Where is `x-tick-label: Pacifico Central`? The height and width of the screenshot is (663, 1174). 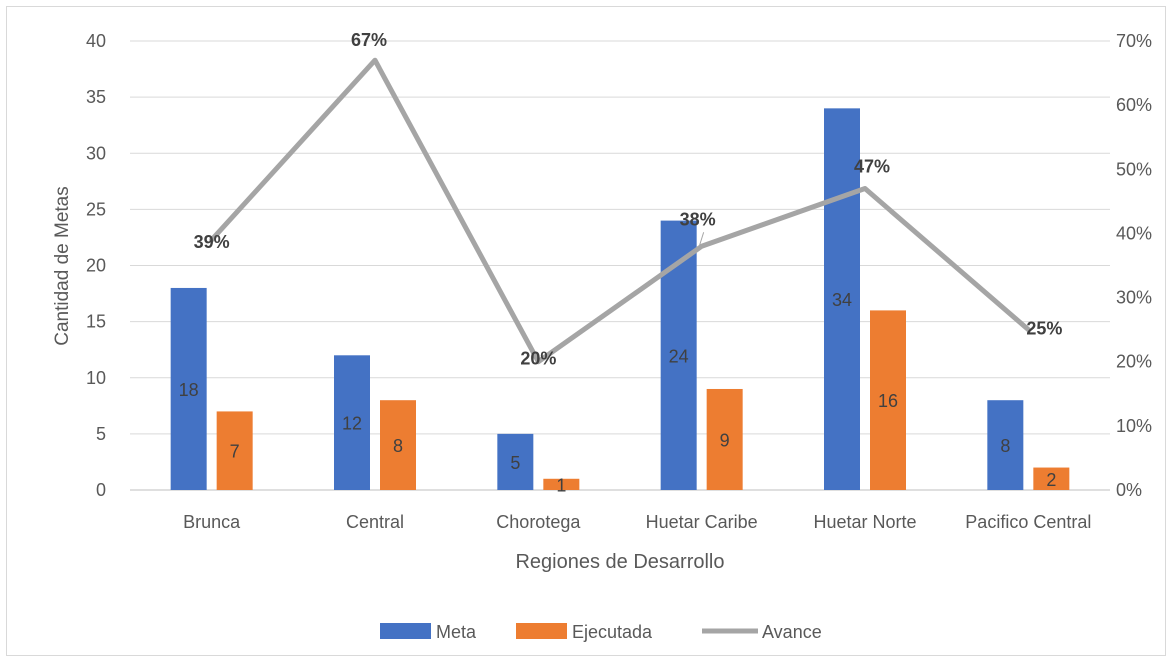
x-tick-label: Pacifico Central is located at coordinates (1028, 522).